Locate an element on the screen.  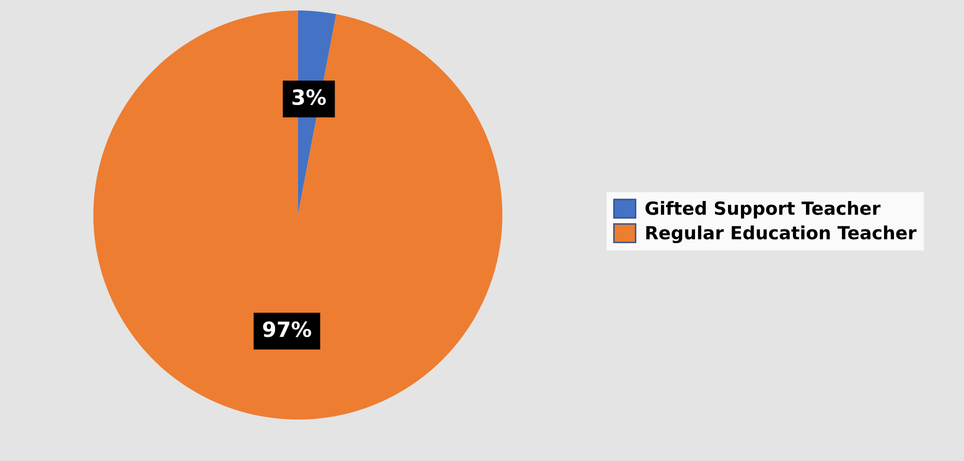
data-label: 3% is located at coordinates (309, 97).